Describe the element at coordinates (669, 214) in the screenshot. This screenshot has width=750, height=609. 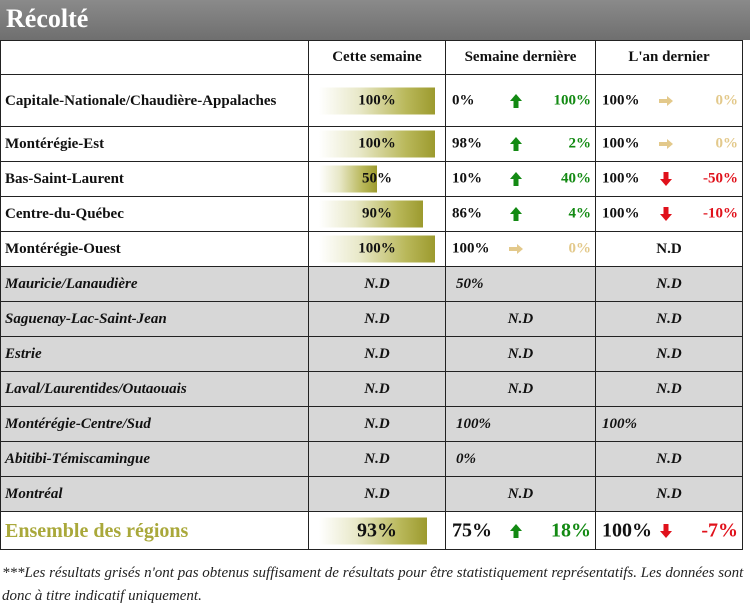
I see `last-year-cell-content: 100% -10%` at that location.